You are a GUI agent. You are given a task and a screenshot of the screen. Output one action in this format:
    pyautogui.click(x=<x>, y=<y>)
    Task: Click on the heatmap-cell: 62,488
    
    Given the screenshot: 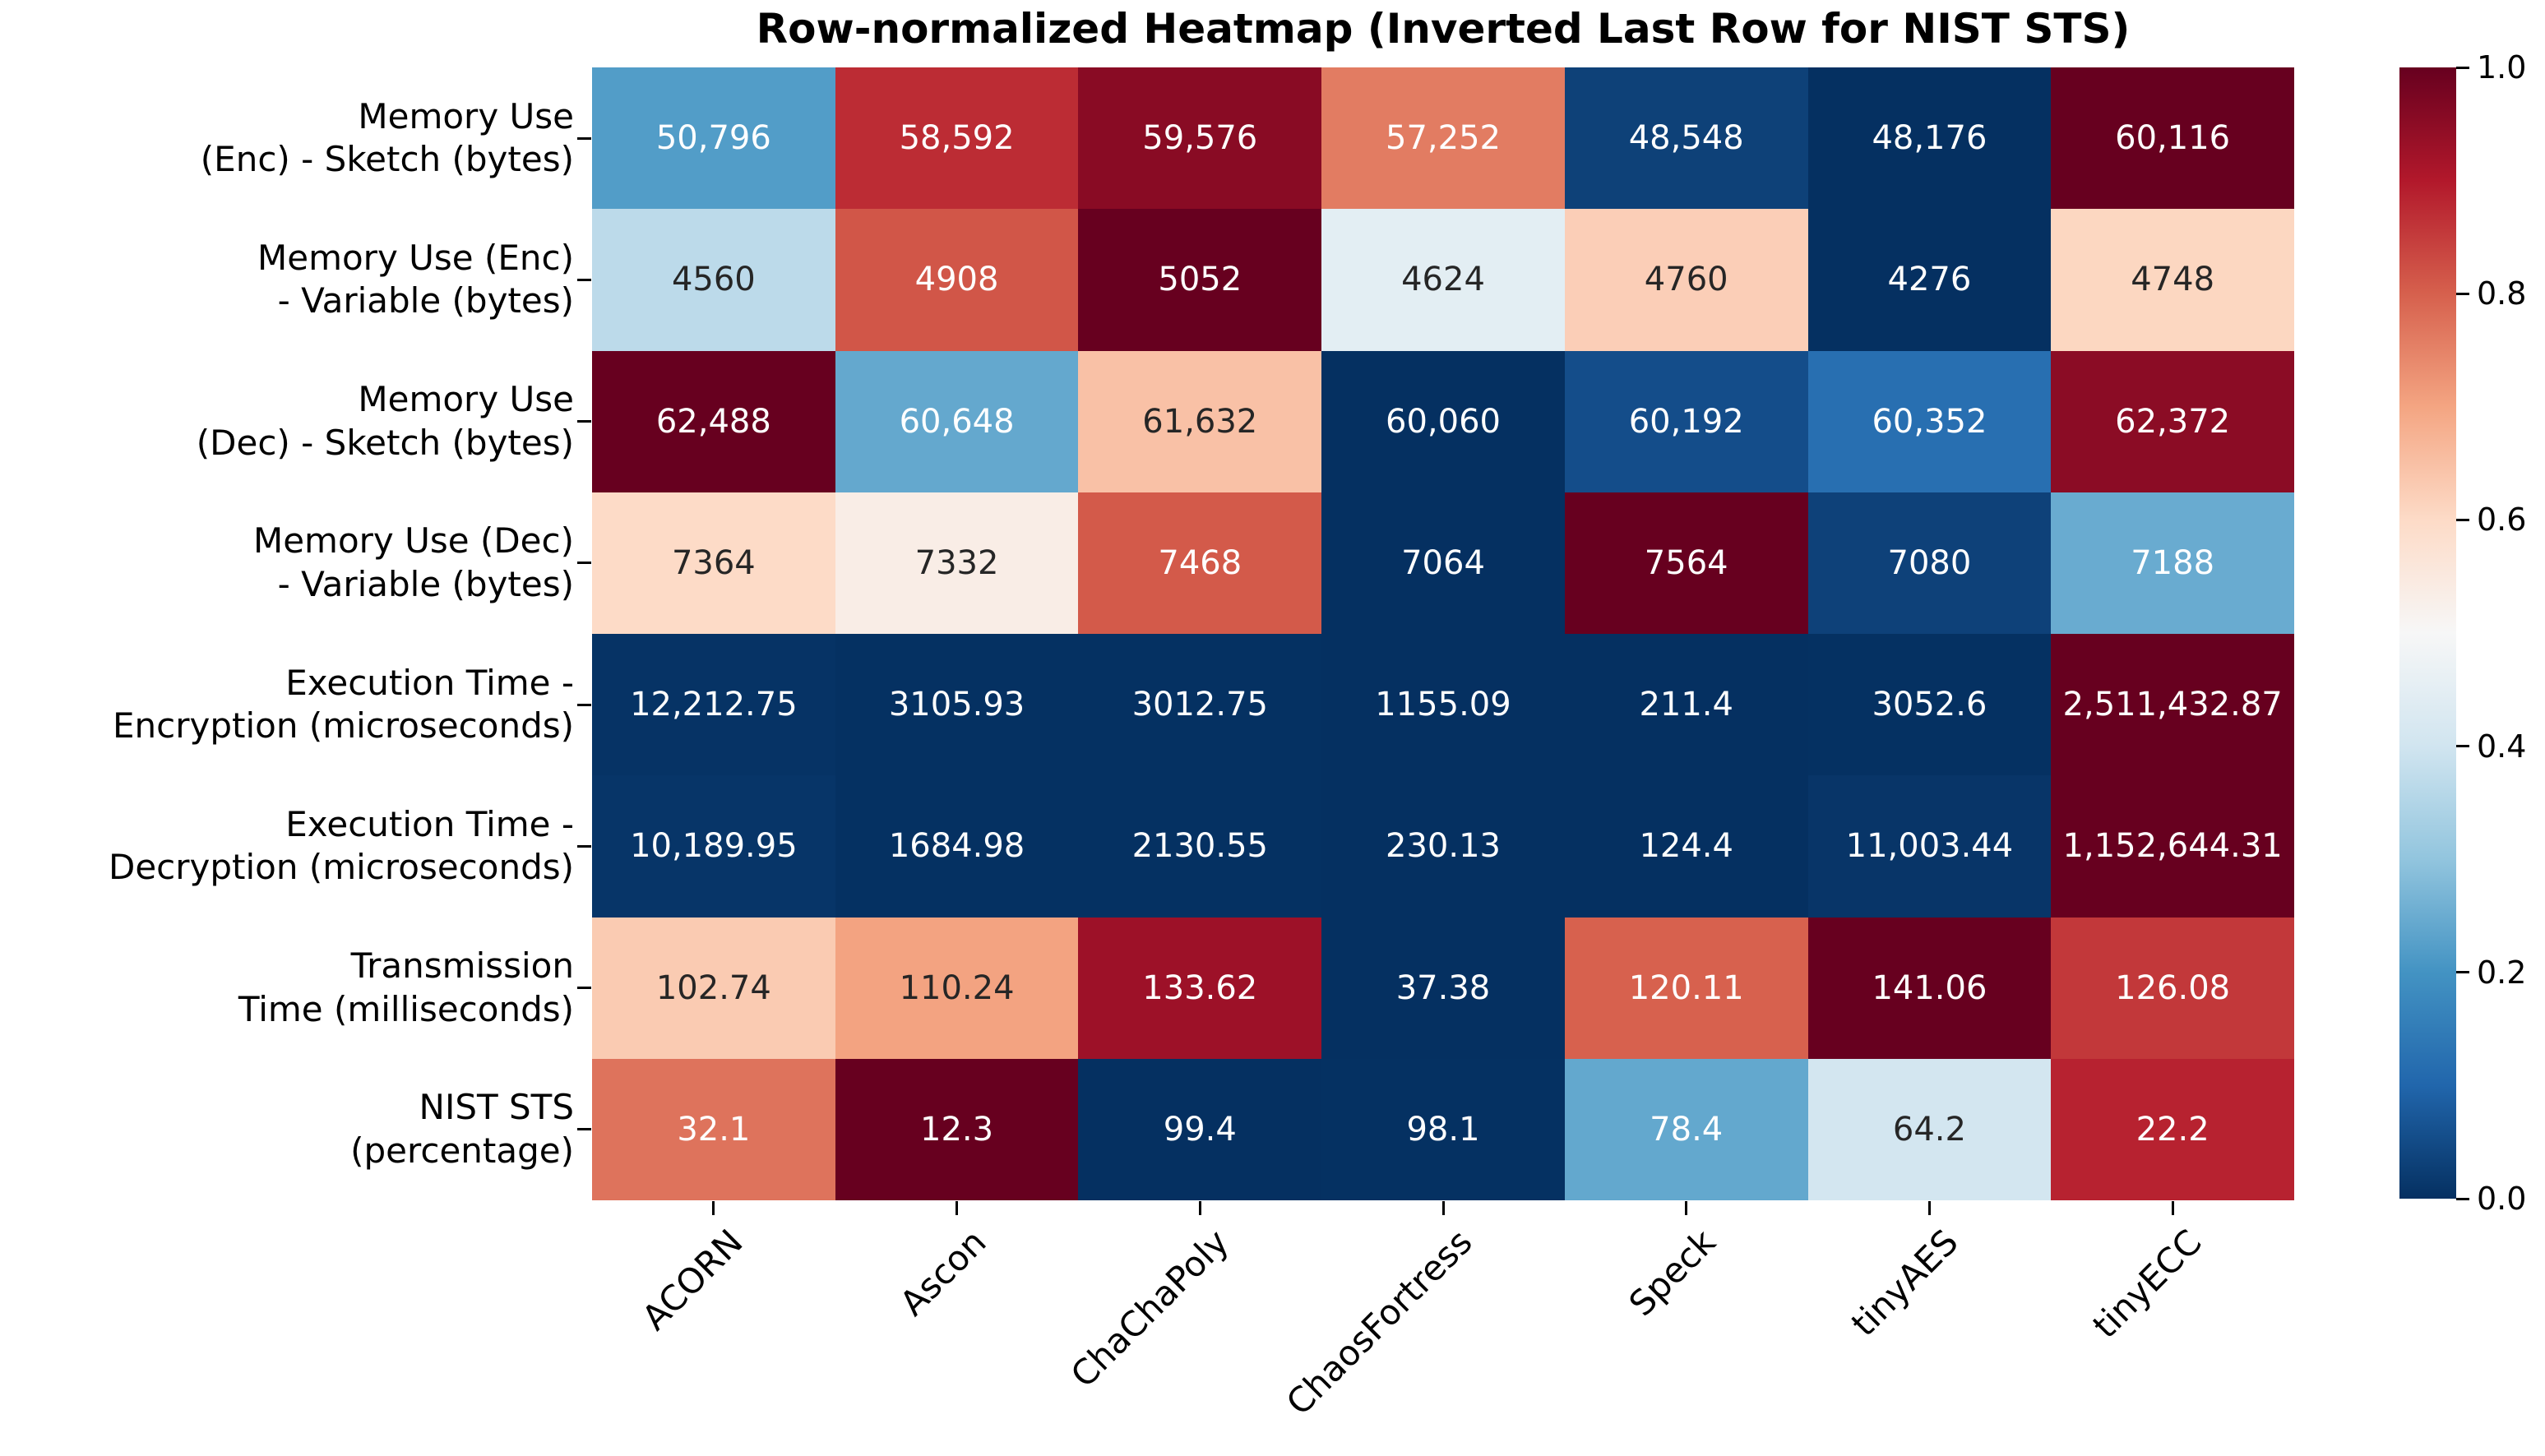 What is the action you would take?
    pyautogui.click(x=713, y=421)
    